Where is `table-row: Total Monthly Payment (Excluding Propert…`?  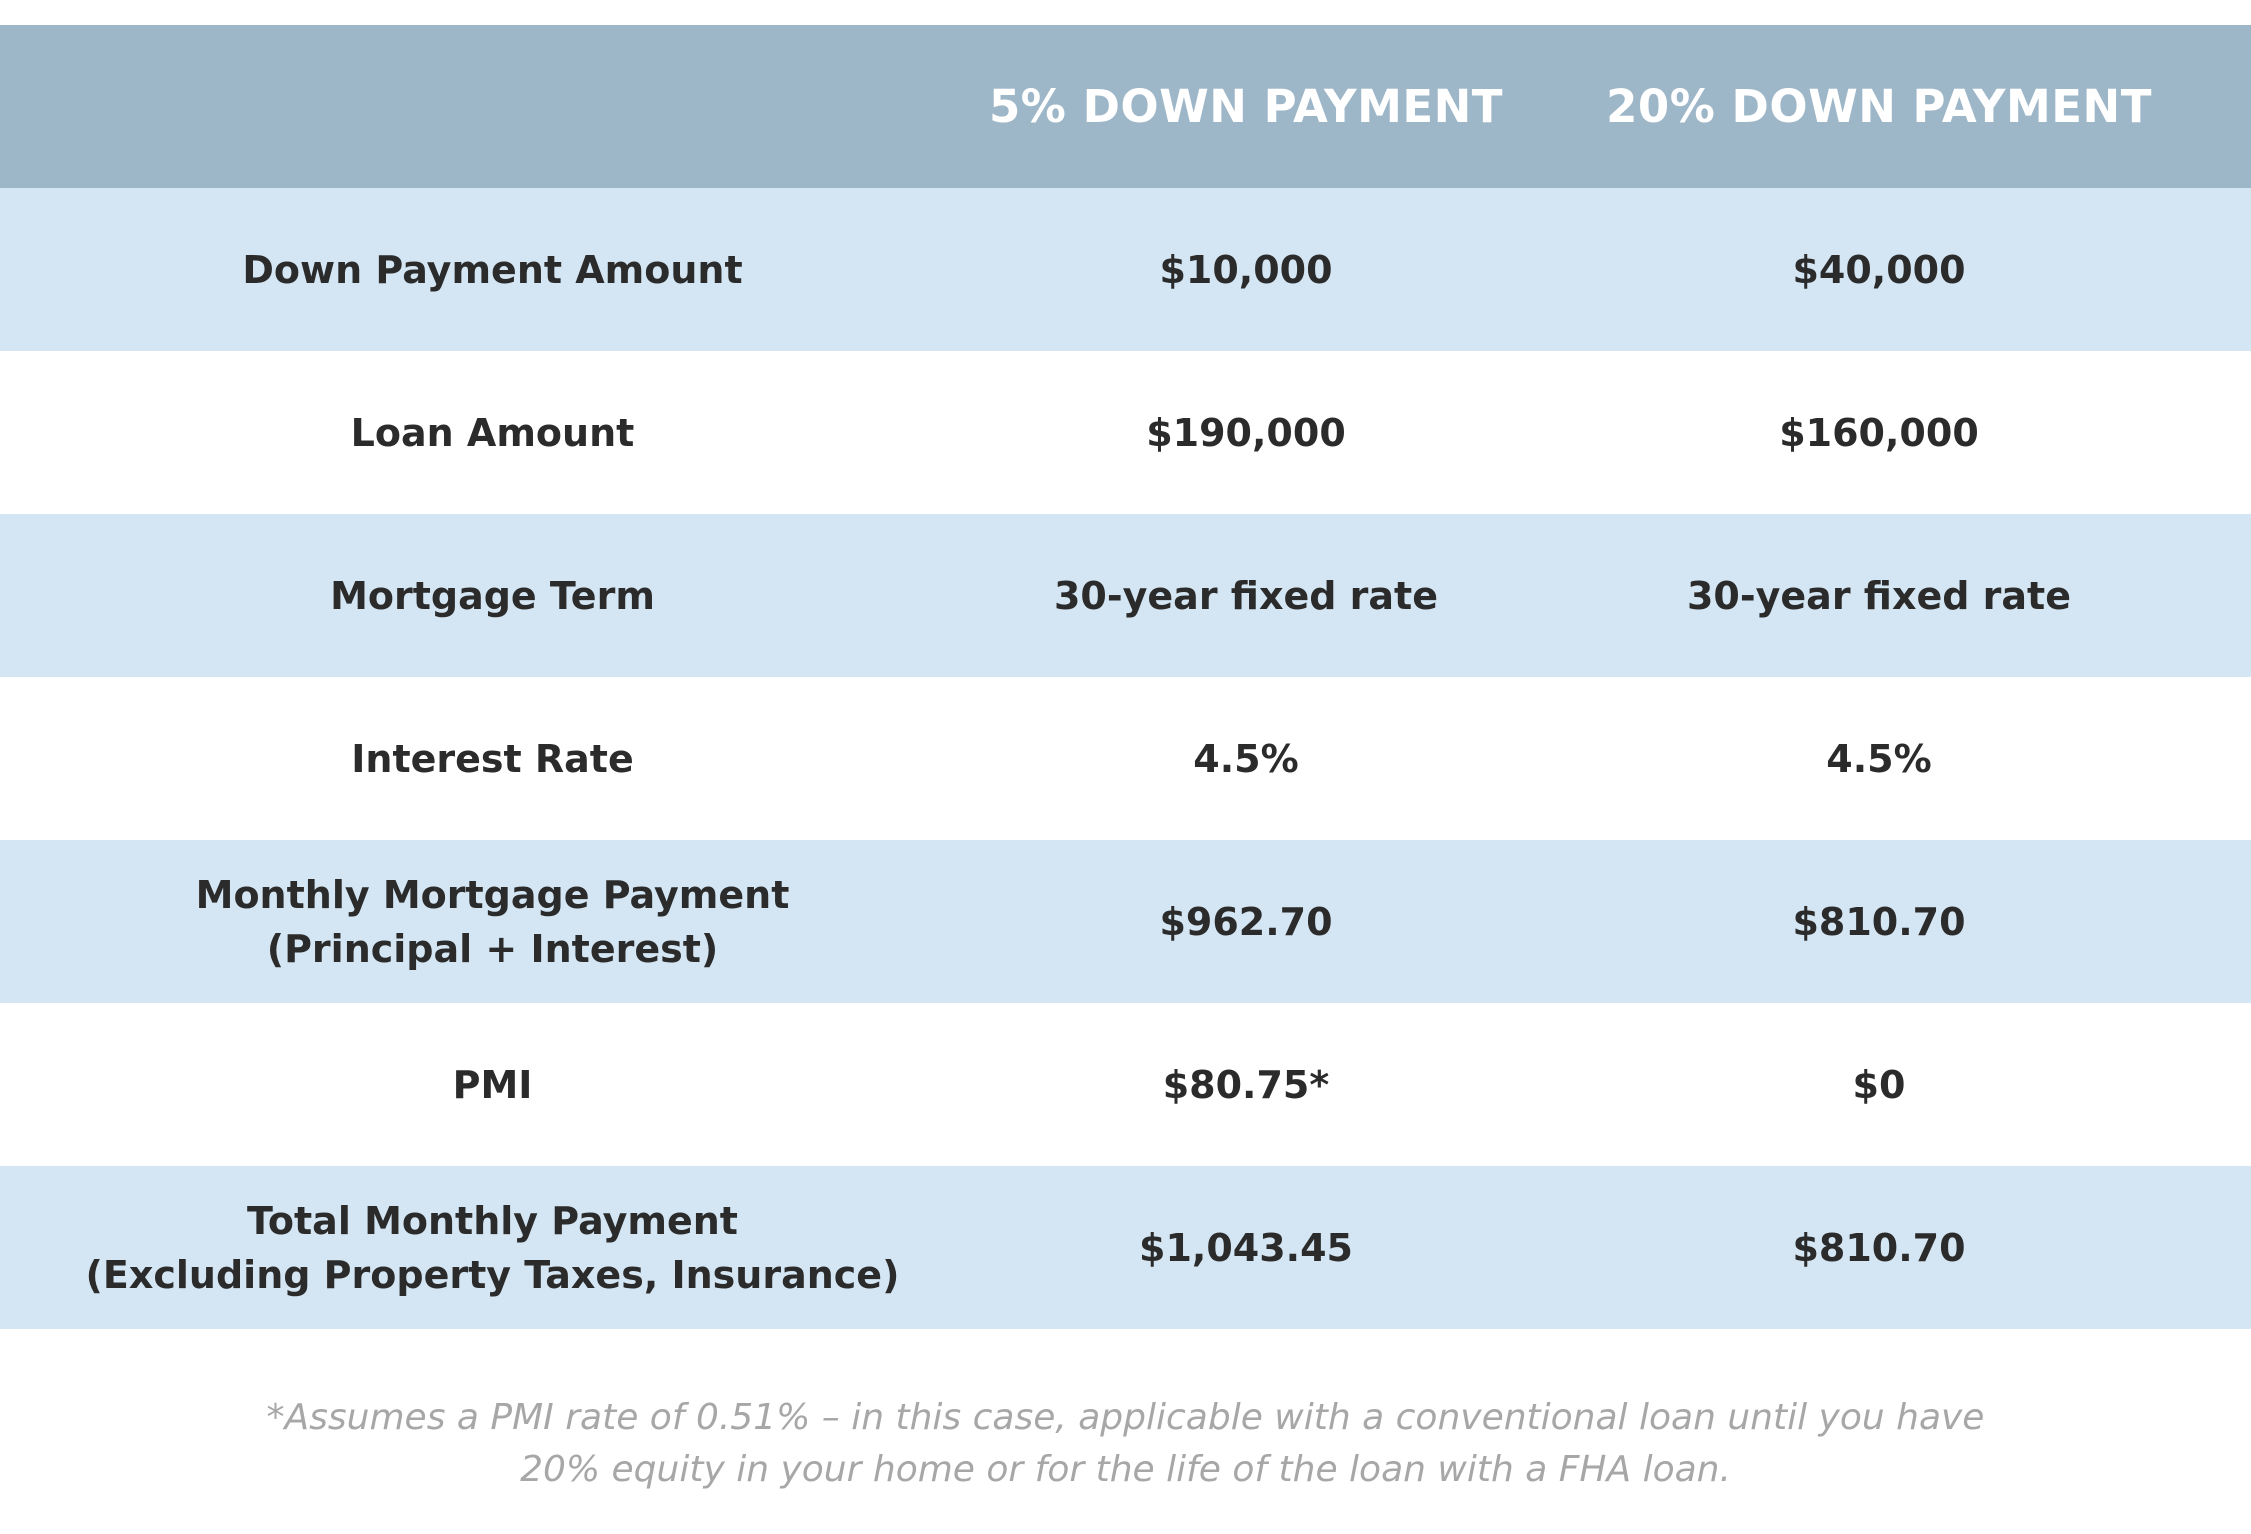
table-row: Total Monthly Payment (Excluding Propert… is located at coordinates (1125, 1247).